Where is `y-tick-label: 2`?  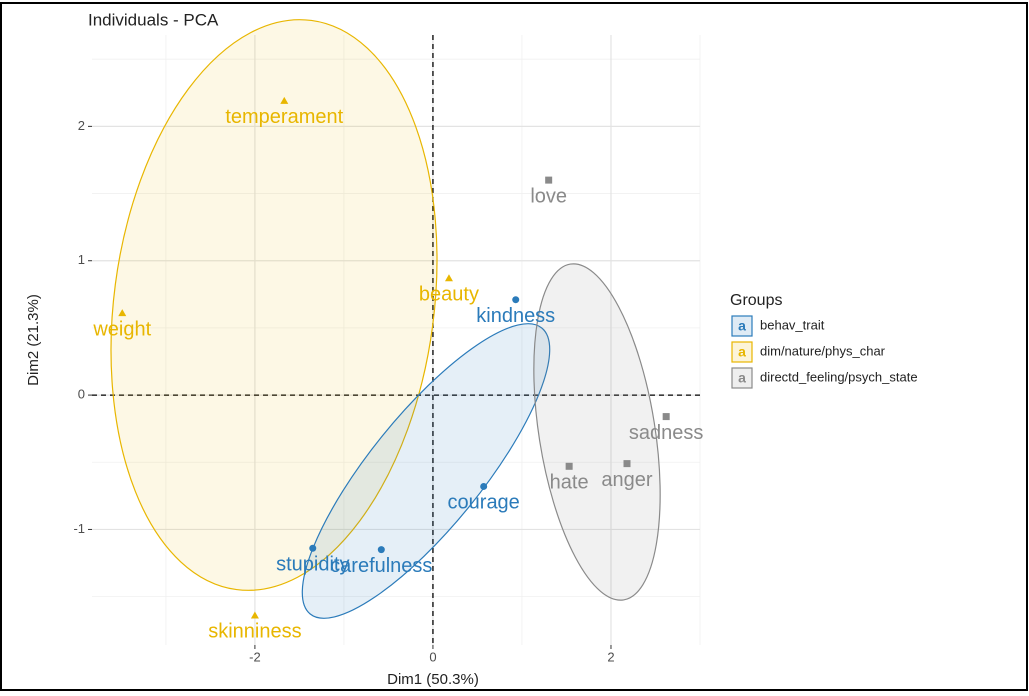 y-tick-label: 2 is located at coordinates (81, 125).